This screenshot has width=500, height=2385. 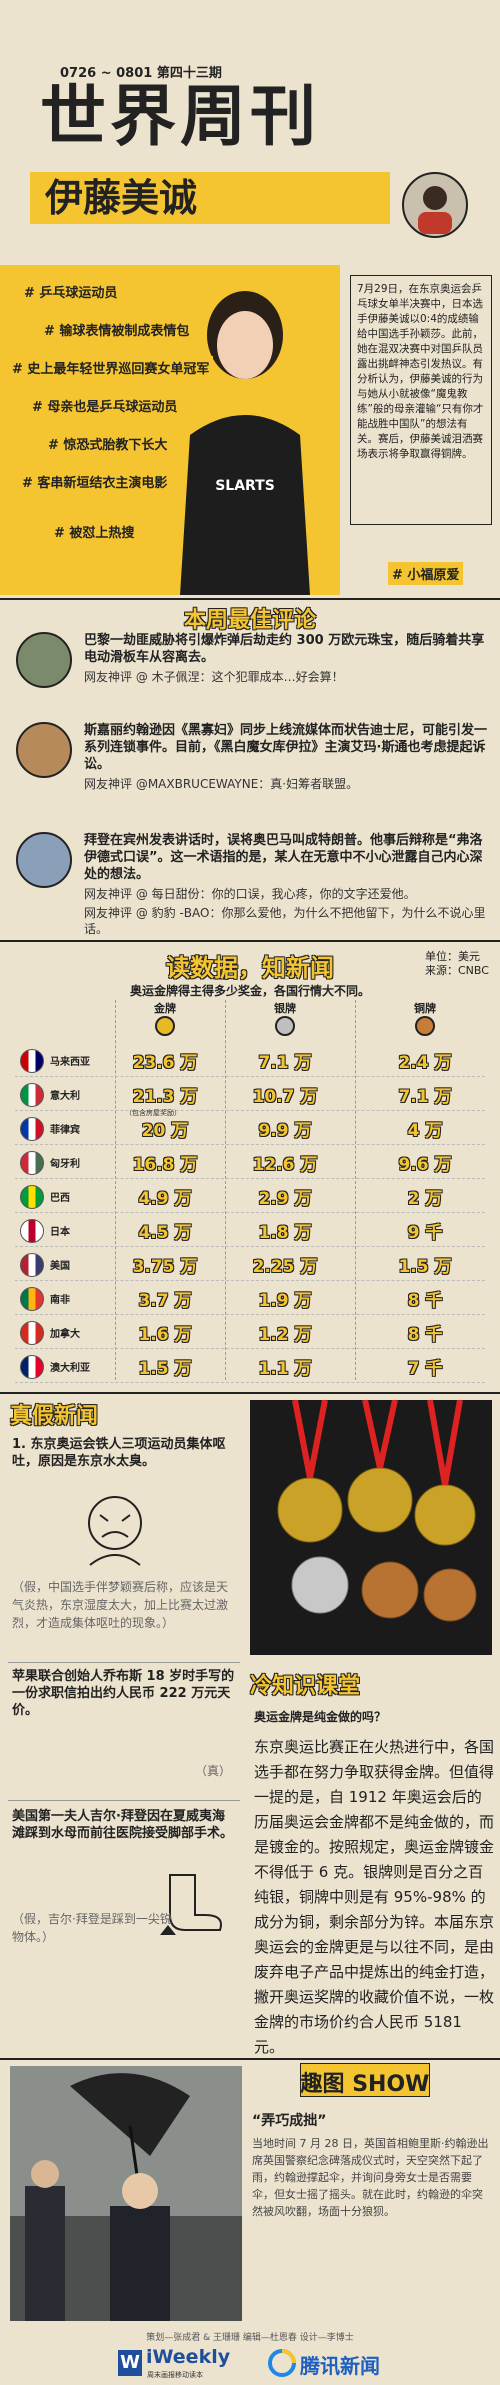 What do you see at coordinates (165, 1165) in the screenshot?
I see `prize-value: 16.8 万` at bounding box center [165, 1165].